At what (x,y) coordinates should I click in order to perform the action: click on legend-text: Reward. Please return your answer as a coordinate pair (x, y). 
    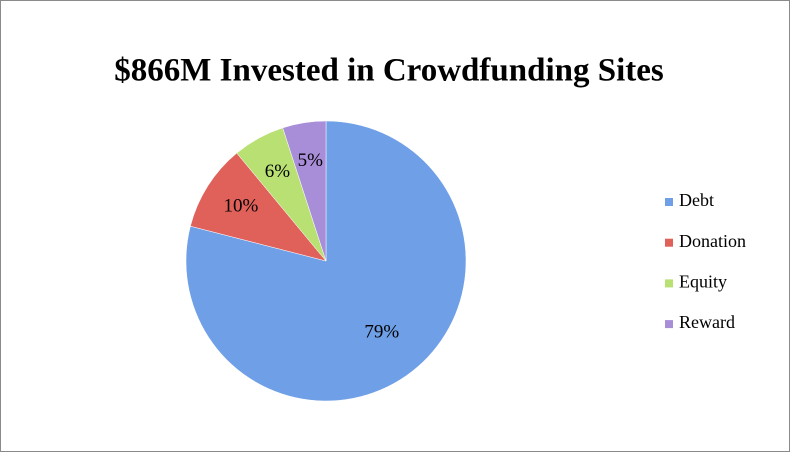
    Looking at the image, I should click on (707, 322).